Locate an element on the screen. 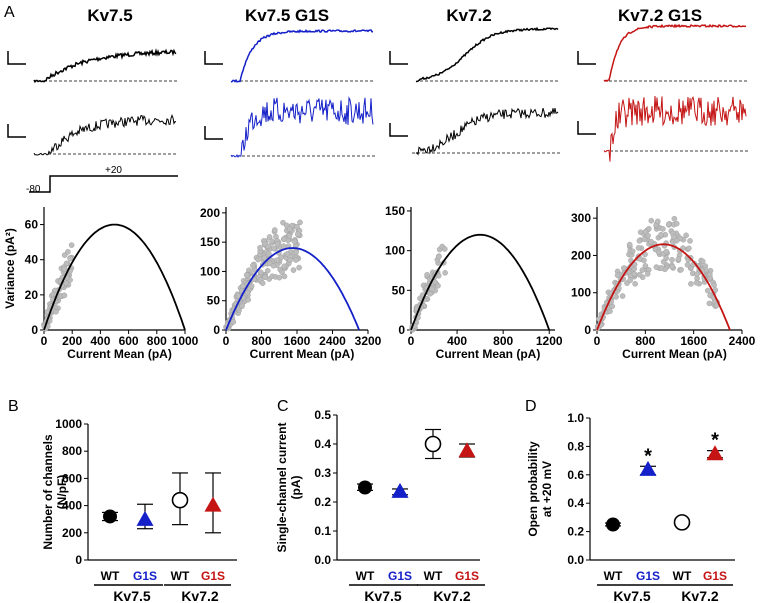 Image resolution: width=763 pixels, height=603 pixels. open-probability-y-tick-label: 0.4 is located at coordinates (575, 503).